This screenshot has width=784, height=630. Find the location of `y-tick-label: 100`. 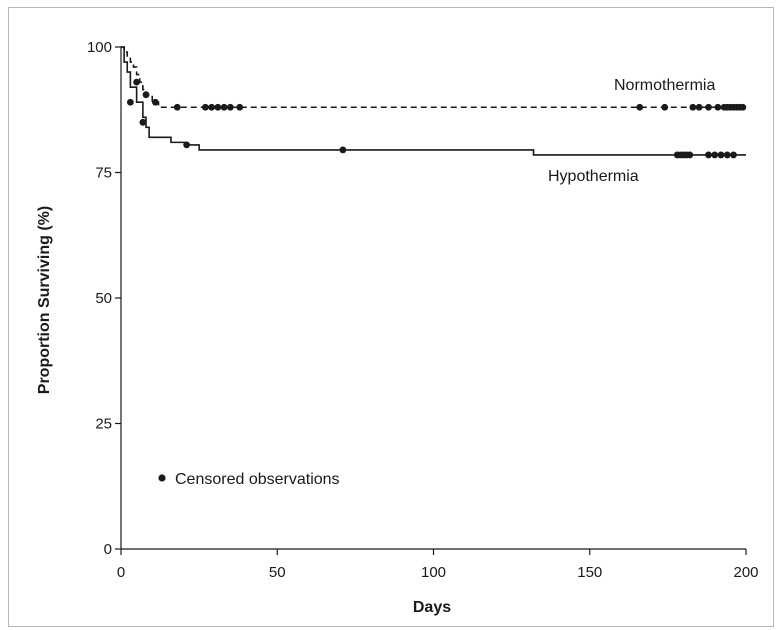

y-tick-label: 100 is located at coordinates (99, 47).